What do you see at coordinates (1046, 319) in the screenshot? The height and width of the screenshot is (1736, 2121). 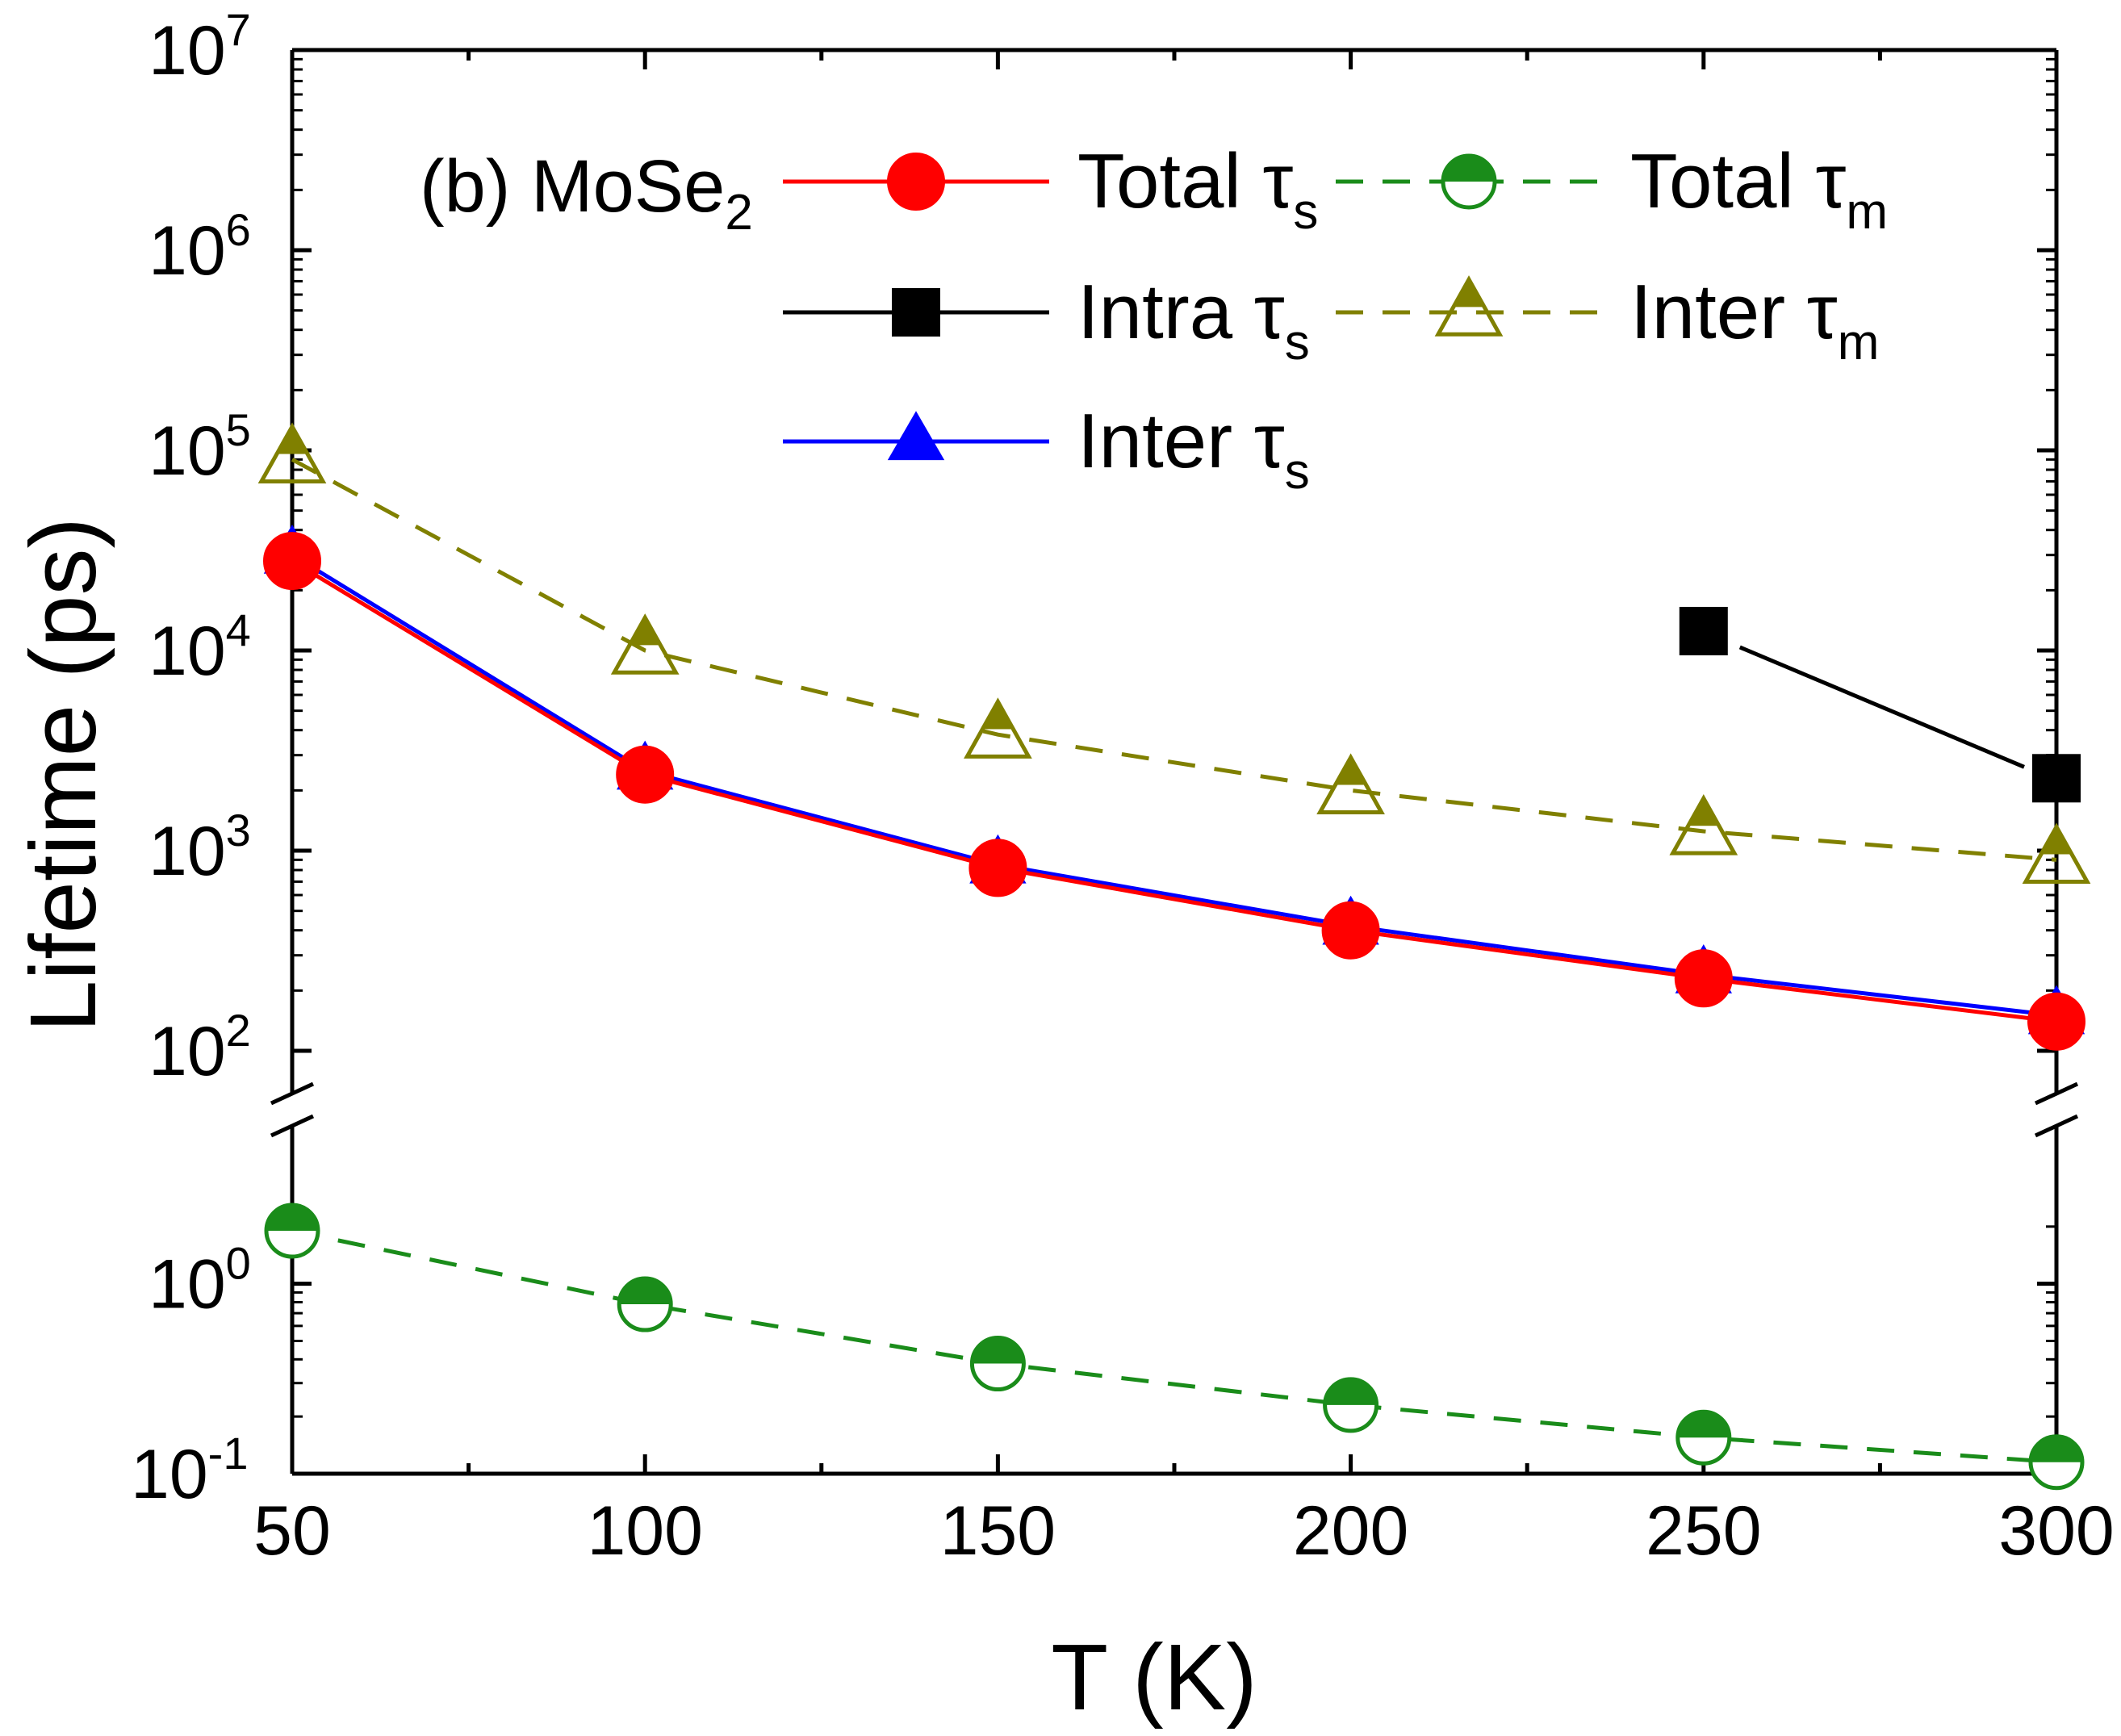 I see `legend-entry-intra_tau_s: Intra τs` at bounding box center [1046, 319].